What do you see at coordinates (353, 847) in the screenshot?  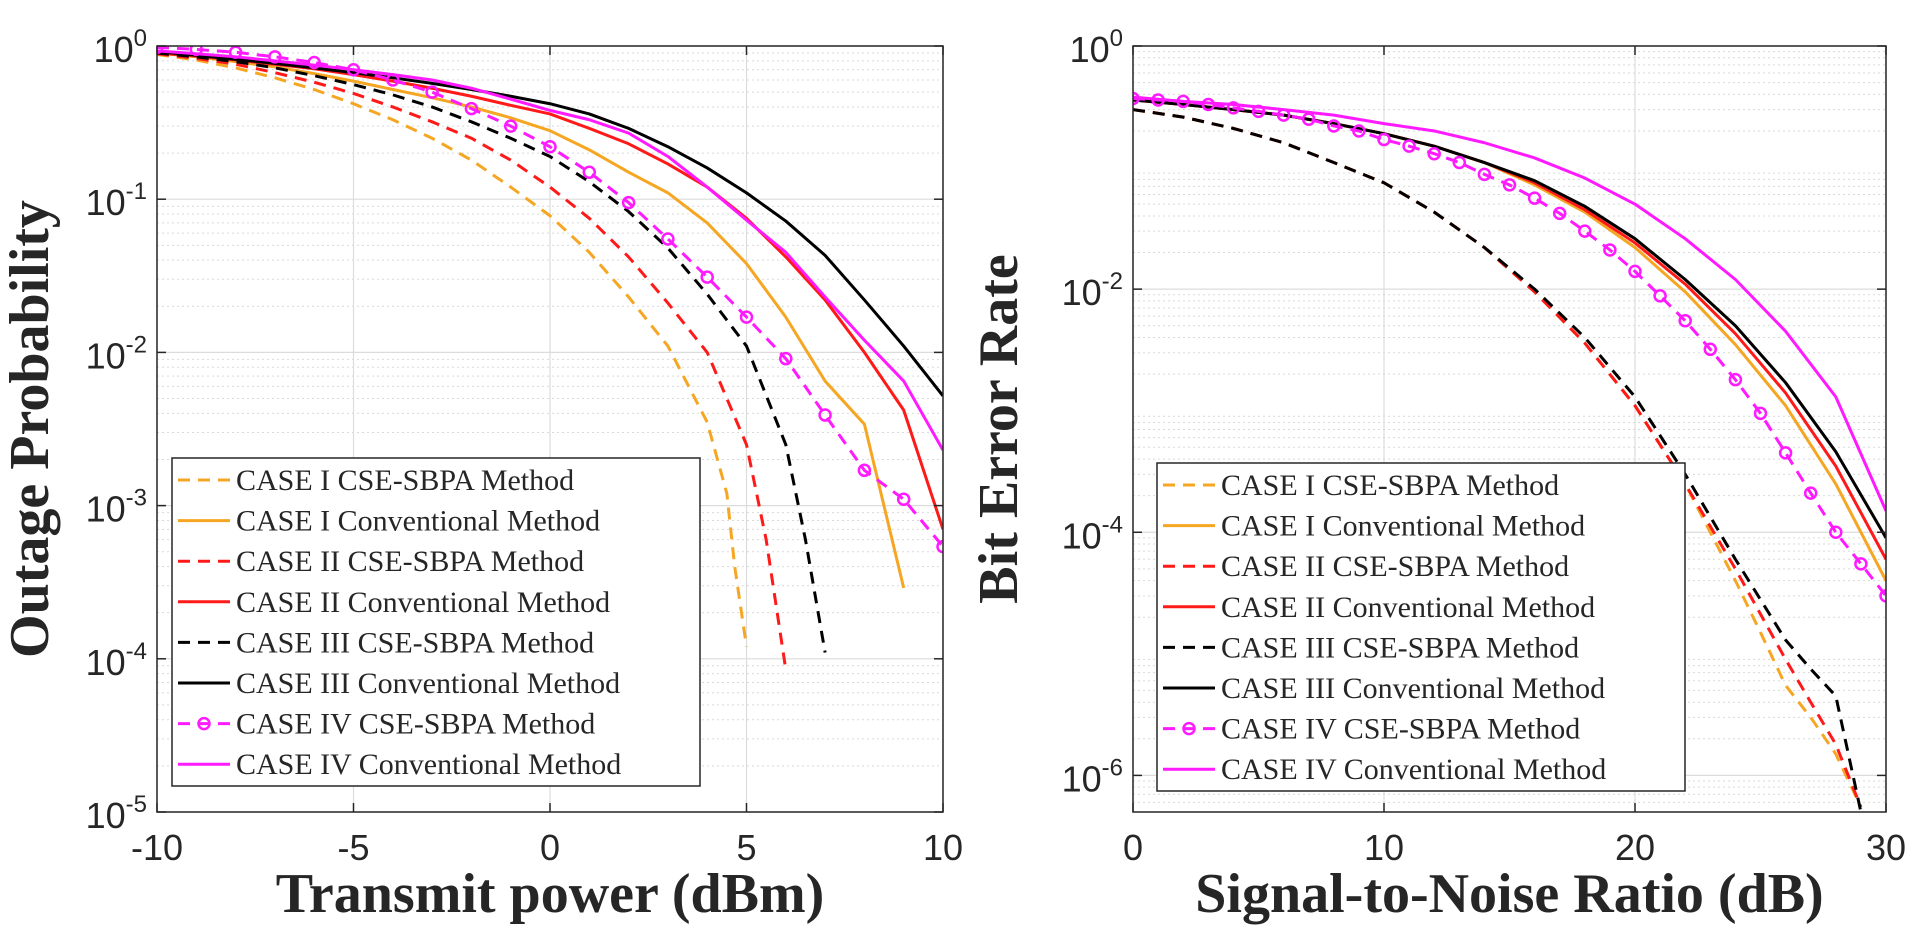 I see `x-tick-label: -5` at bounding box center [353, 847].